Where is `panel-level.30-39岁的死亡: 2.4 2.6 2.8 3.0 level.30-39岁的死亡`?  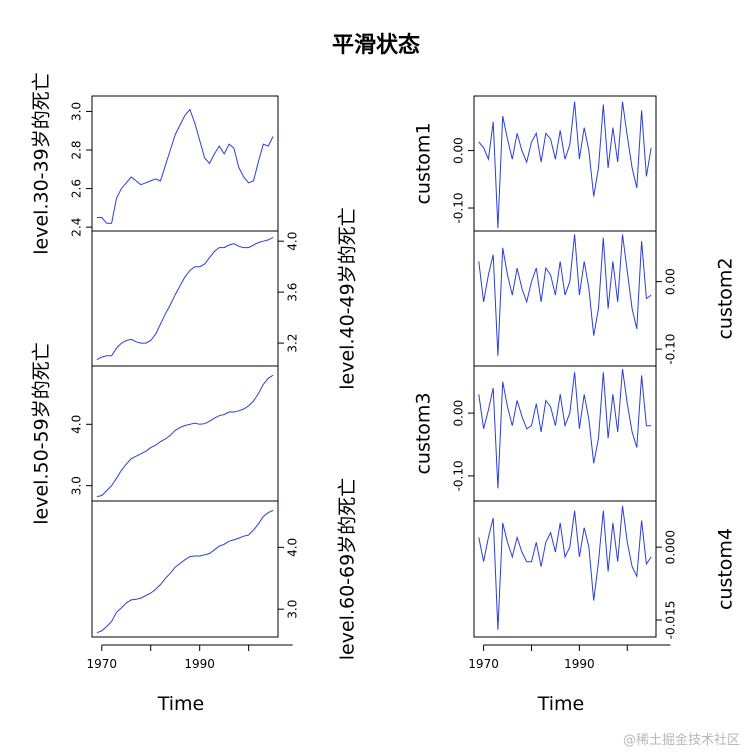 panel-level.30-39岁的死亡: 2.4 2.6 2.8 3.0 level.30-39岁的死亡 is located at coordinates (155, 163).